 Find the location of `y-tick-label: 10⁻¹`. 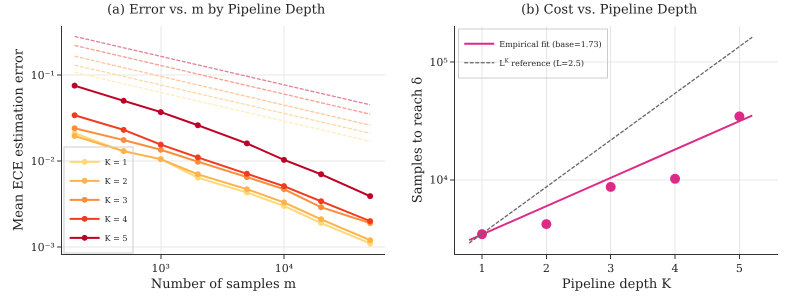

y-tick-label: 10⁻¹ is located at coordinates (42, 75).